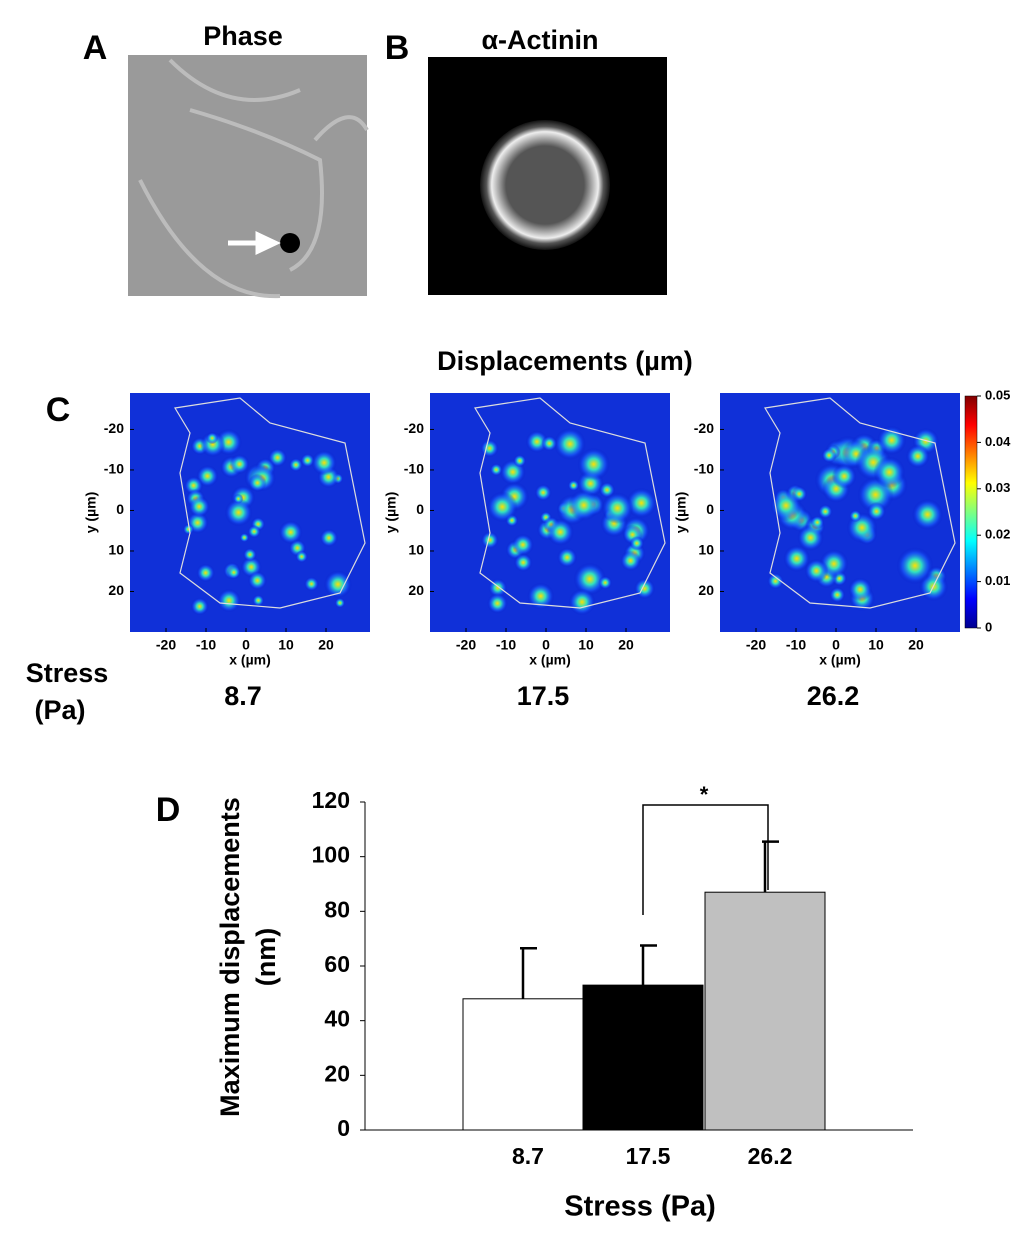 The image size is (1032, 1243). What do you see at coordinates (95, 48) in the screenshot?
I see `panel-label: A` at bounding box center [95, 48].